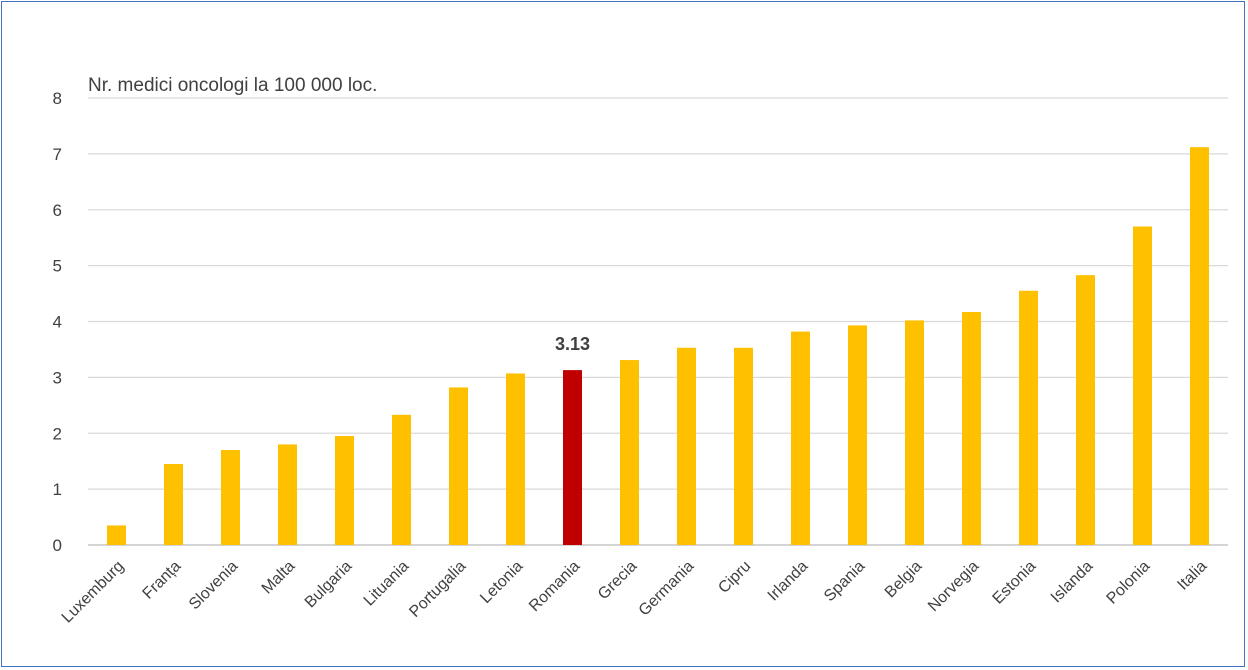 The width and height of the screenshot is (1248, 670). Describe the element at coordinates (57, 433) in the screenshot. I see `y-tick-label: 2` at that location.